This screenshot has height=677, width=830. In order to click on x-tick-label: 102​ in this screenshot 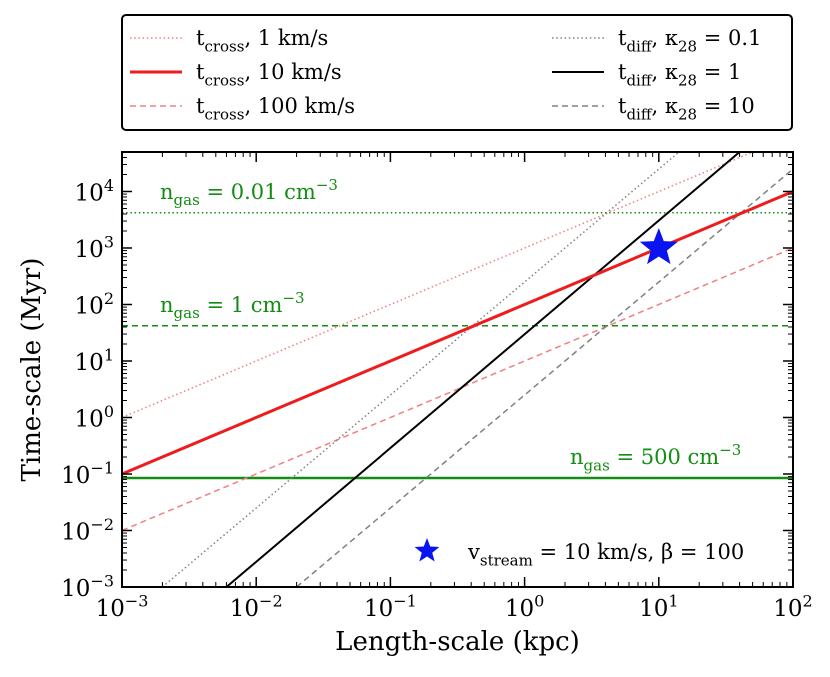, I will do `click(792, 606)`.